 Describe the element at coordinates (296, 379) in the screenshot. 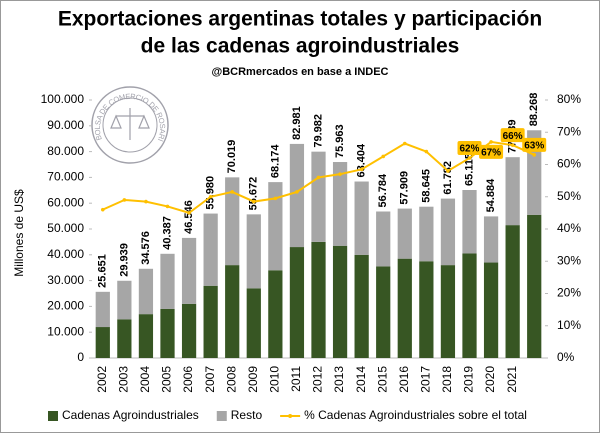

I see `x-tick-label: 2011` at that location.